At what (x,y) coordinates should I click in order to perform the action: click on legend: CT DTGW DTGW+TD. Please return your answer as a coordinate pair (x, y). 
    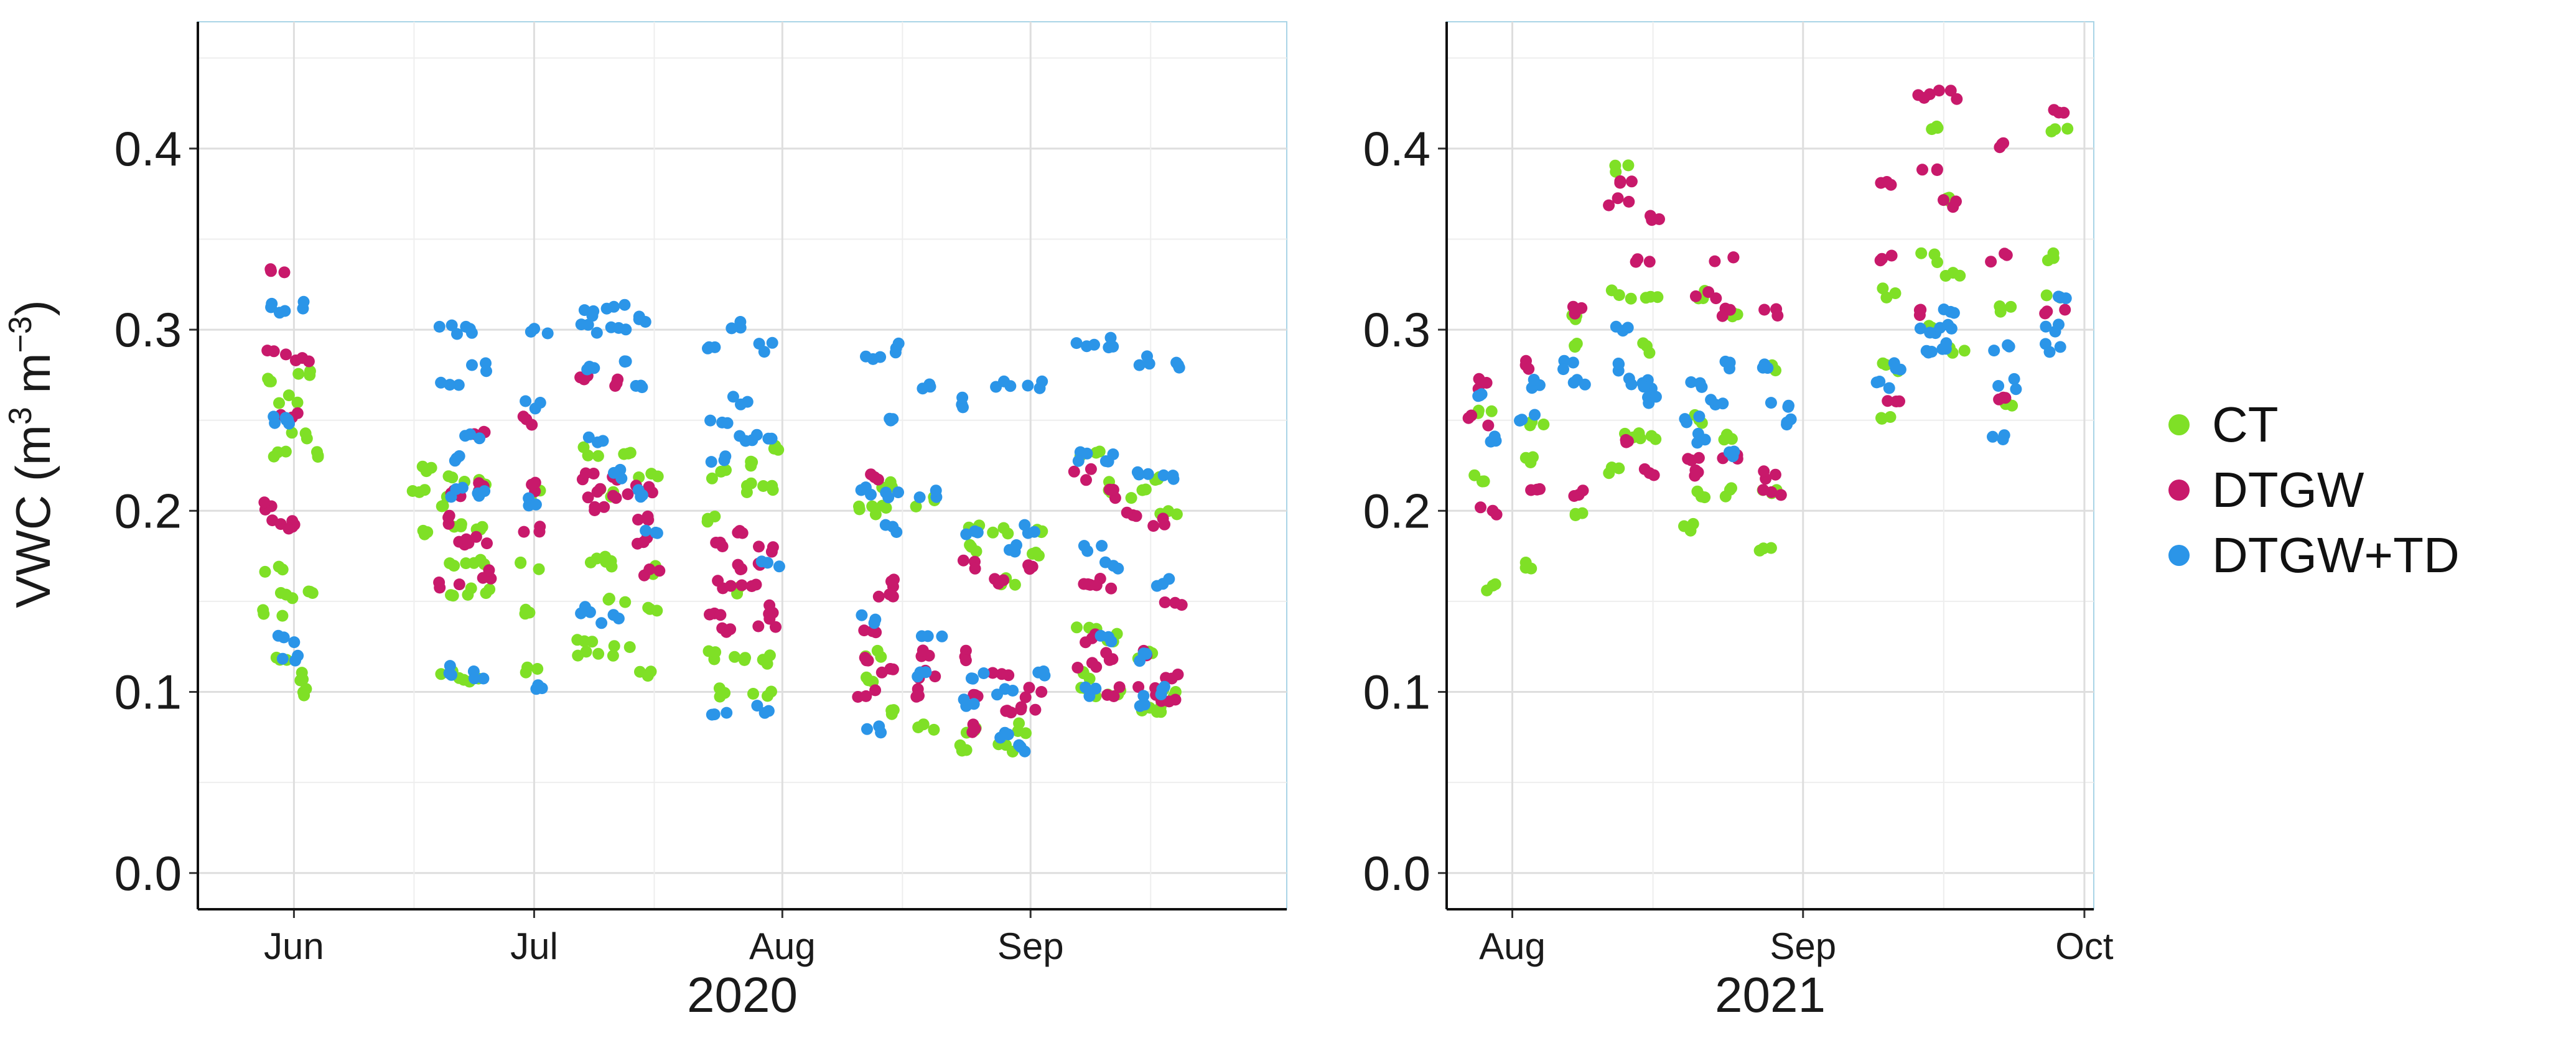
    Looking at the image, I should click on (2314, 490).